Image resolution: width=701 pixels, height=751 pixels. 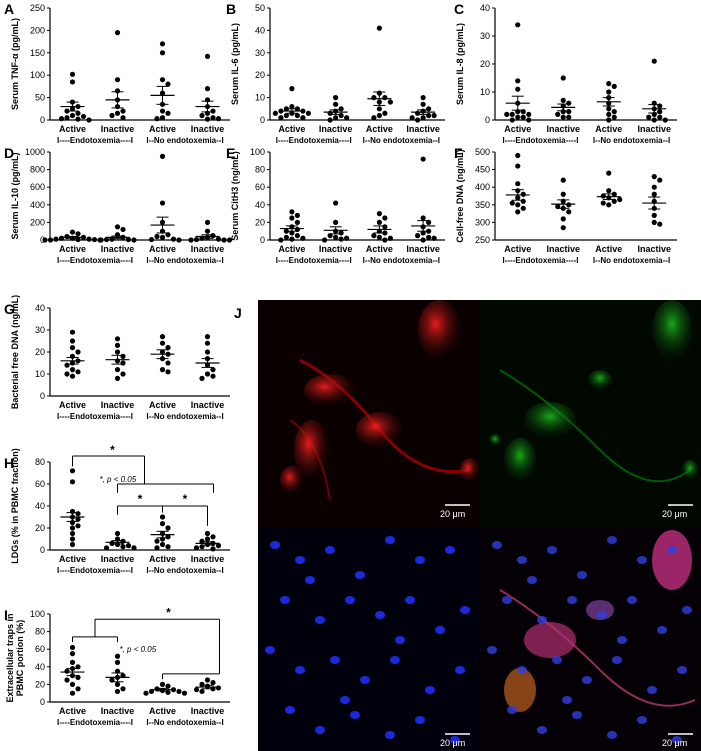 I want to click on y-tick-label: 100, so click(x=37, y=75).